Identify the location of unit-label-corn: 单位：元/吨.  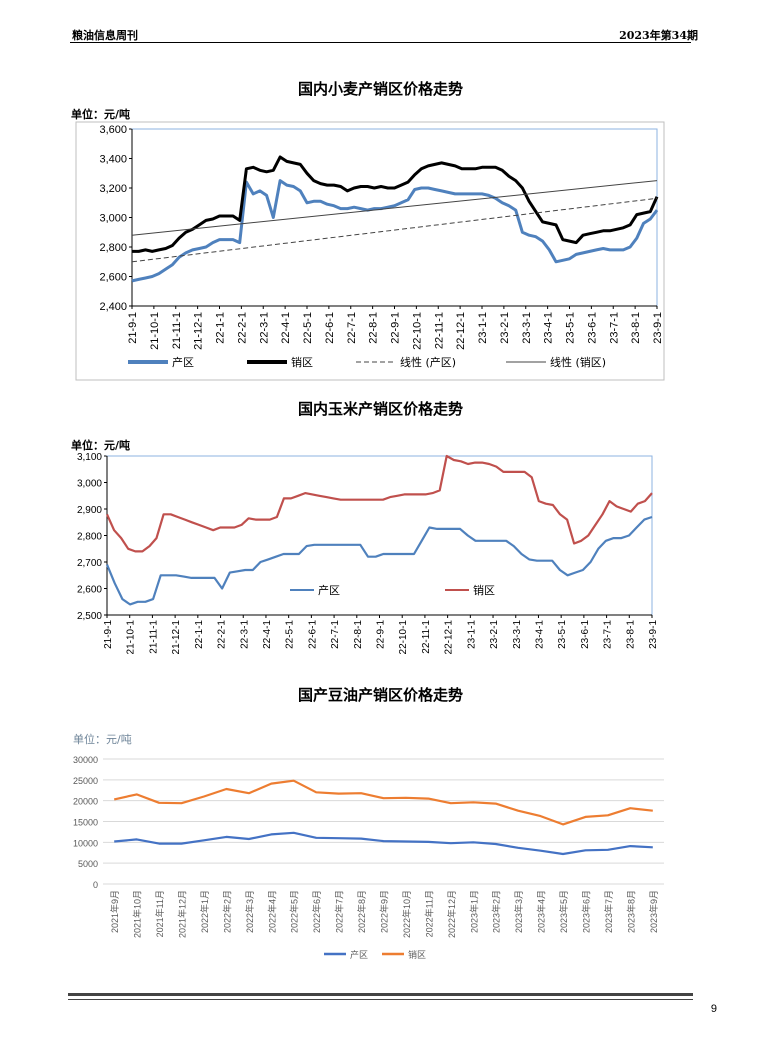
(101, 445).